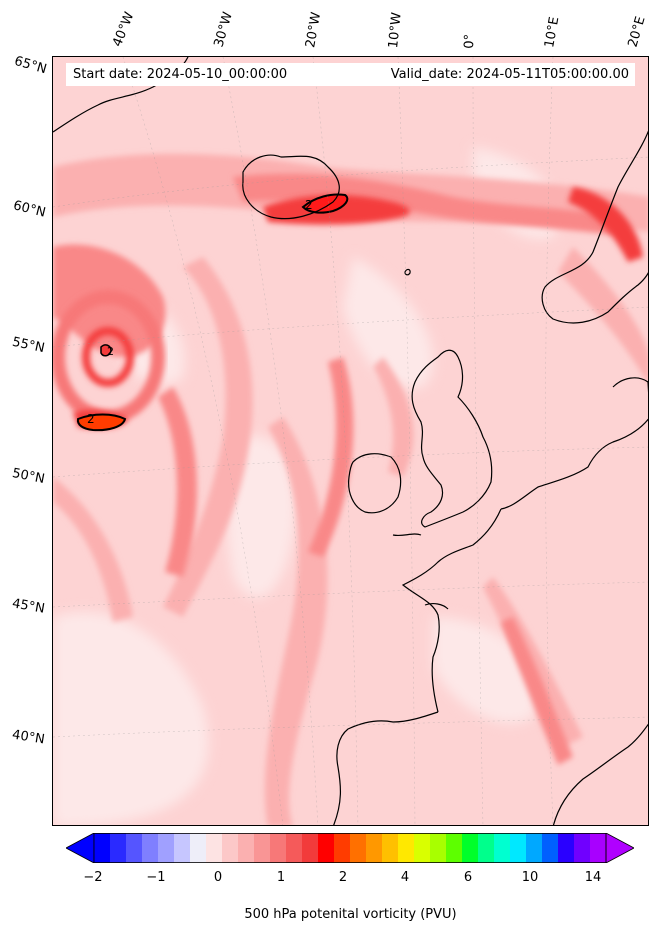 The height and width of the screenshot is (936, 659). Describe the element at coordinates (91, 419) in the screenshot. I see `contour-label-southwest: 2` at that location.